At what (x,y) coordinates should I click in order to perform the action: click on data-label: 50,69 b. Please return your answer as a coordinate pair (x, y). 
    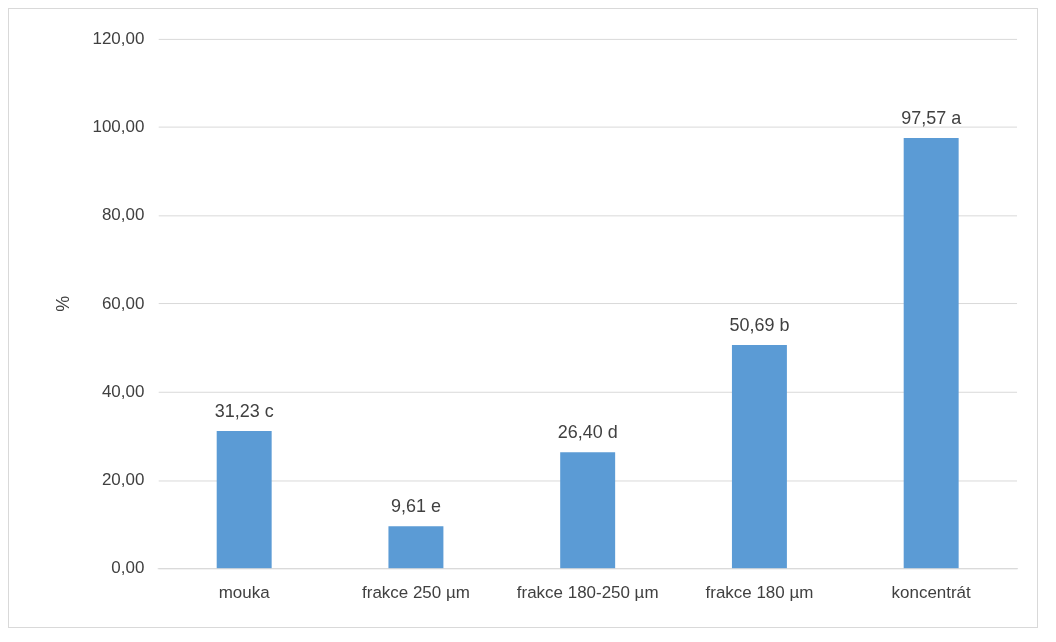
    Looking at the image, I should click on (759, 324).